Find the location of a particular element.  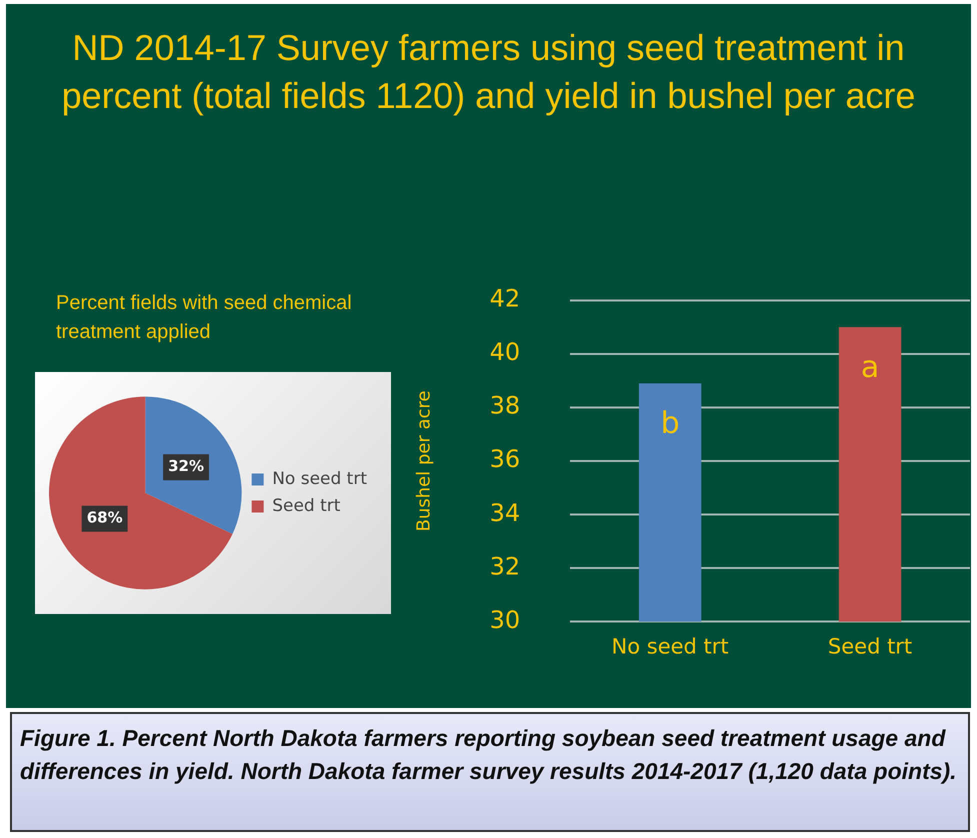

text: ND 2014-17 Survey farmers using seed treatment in percent (total fields 1120) and yield in bushel per acre is located at coordinates (488, 72).